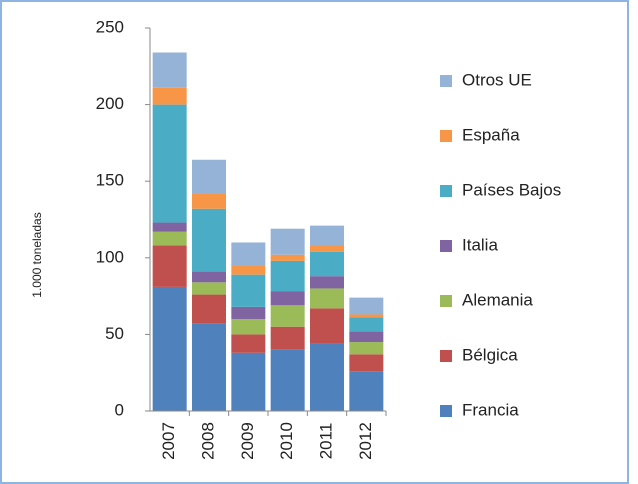  I want to click on legend-label: Francia, so click(490, 409).